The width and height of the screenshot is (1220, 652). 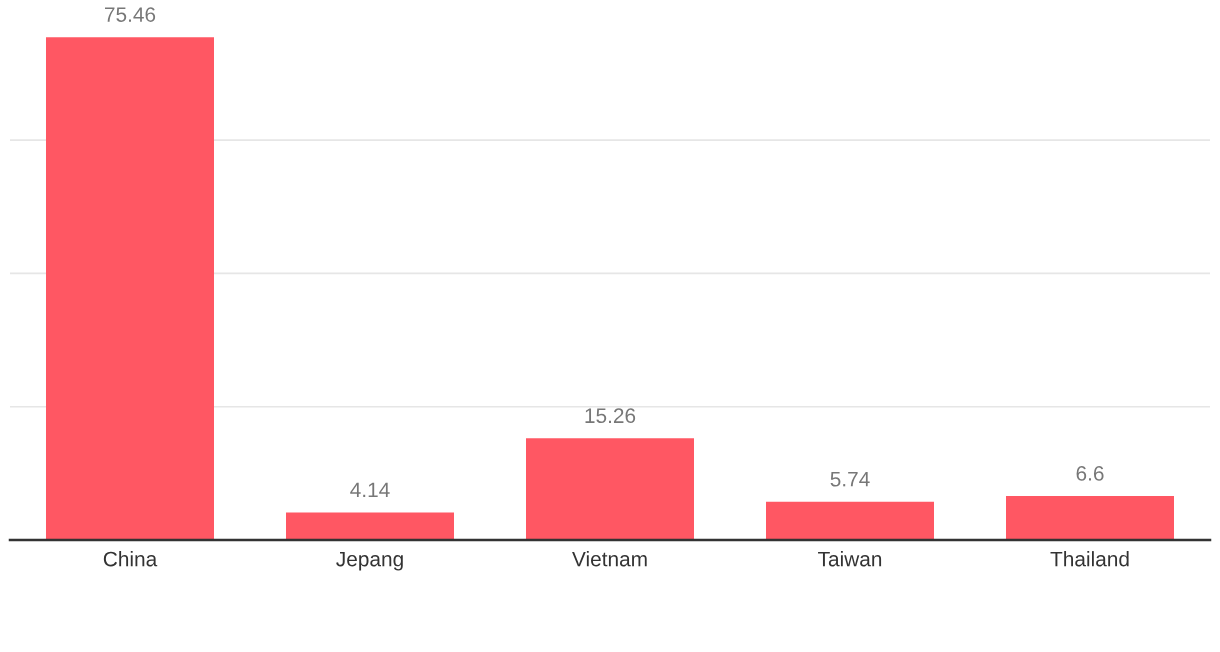 What do you see at coordinates (130, 559) in the screenshot?
I see `x-tick-label: China` at bounding box center [130, 559].